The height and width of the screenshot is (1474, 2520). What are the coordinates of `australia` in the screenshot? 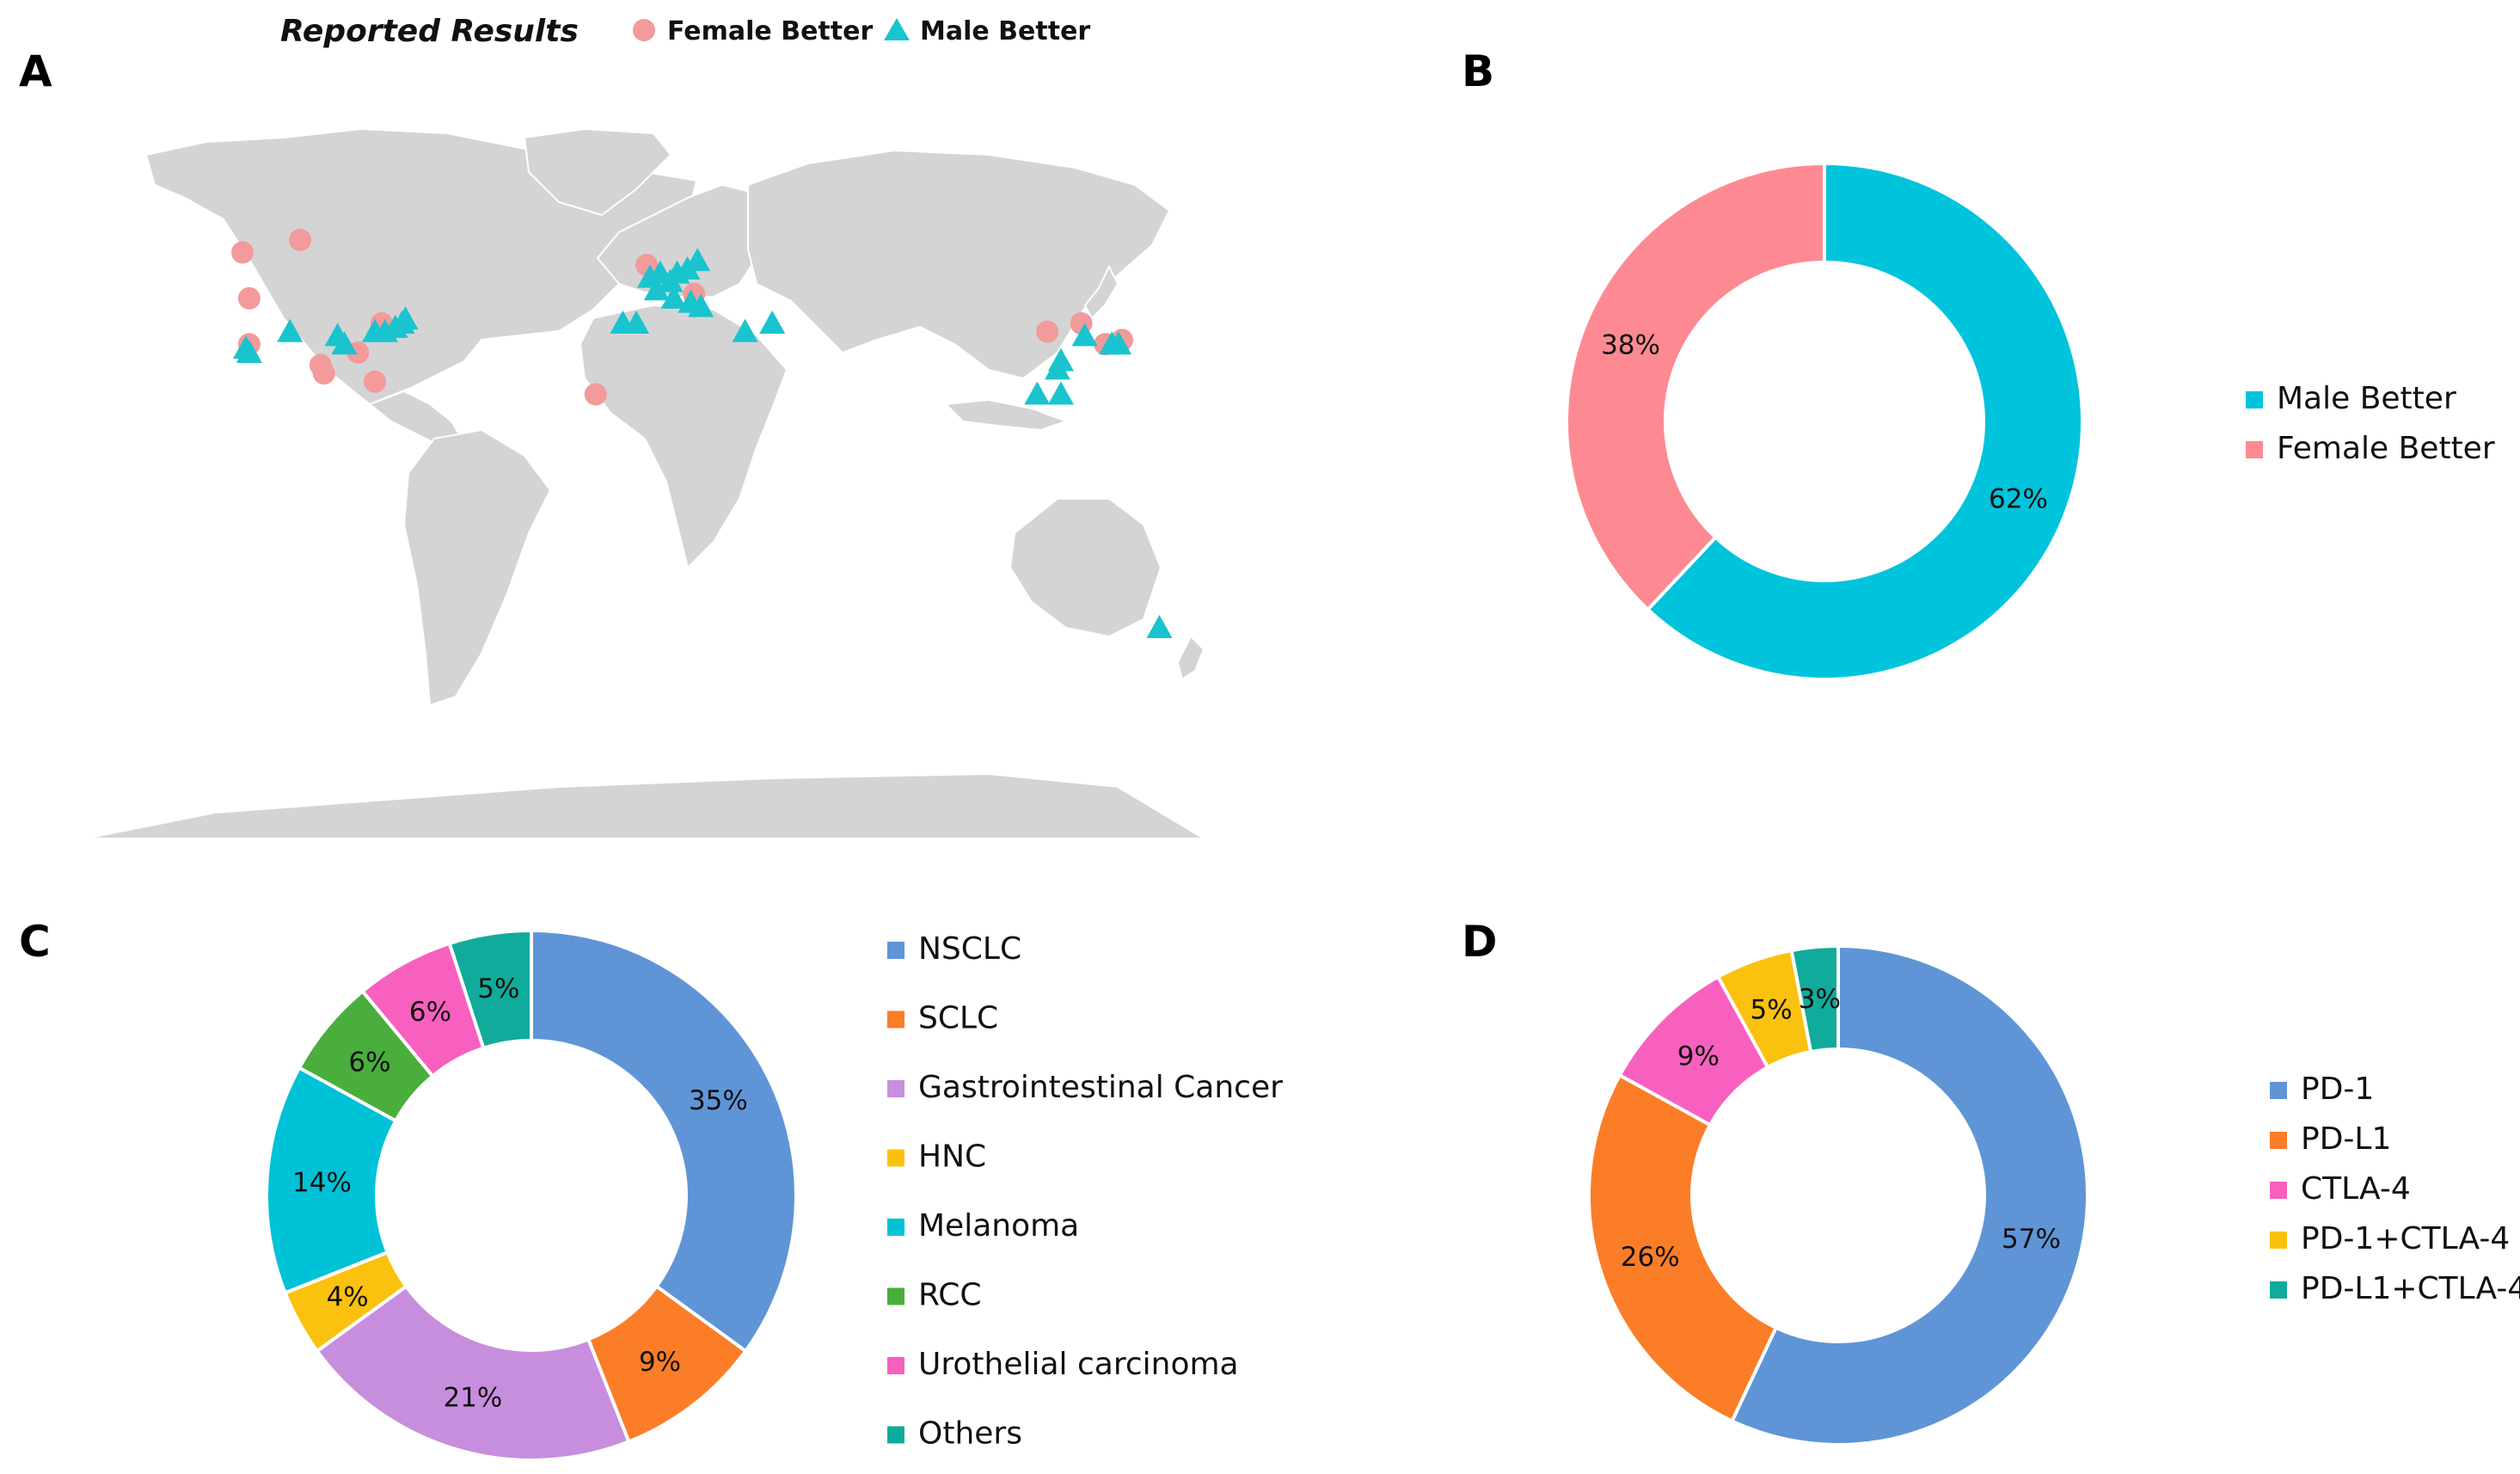 It's located at (1086, 568).